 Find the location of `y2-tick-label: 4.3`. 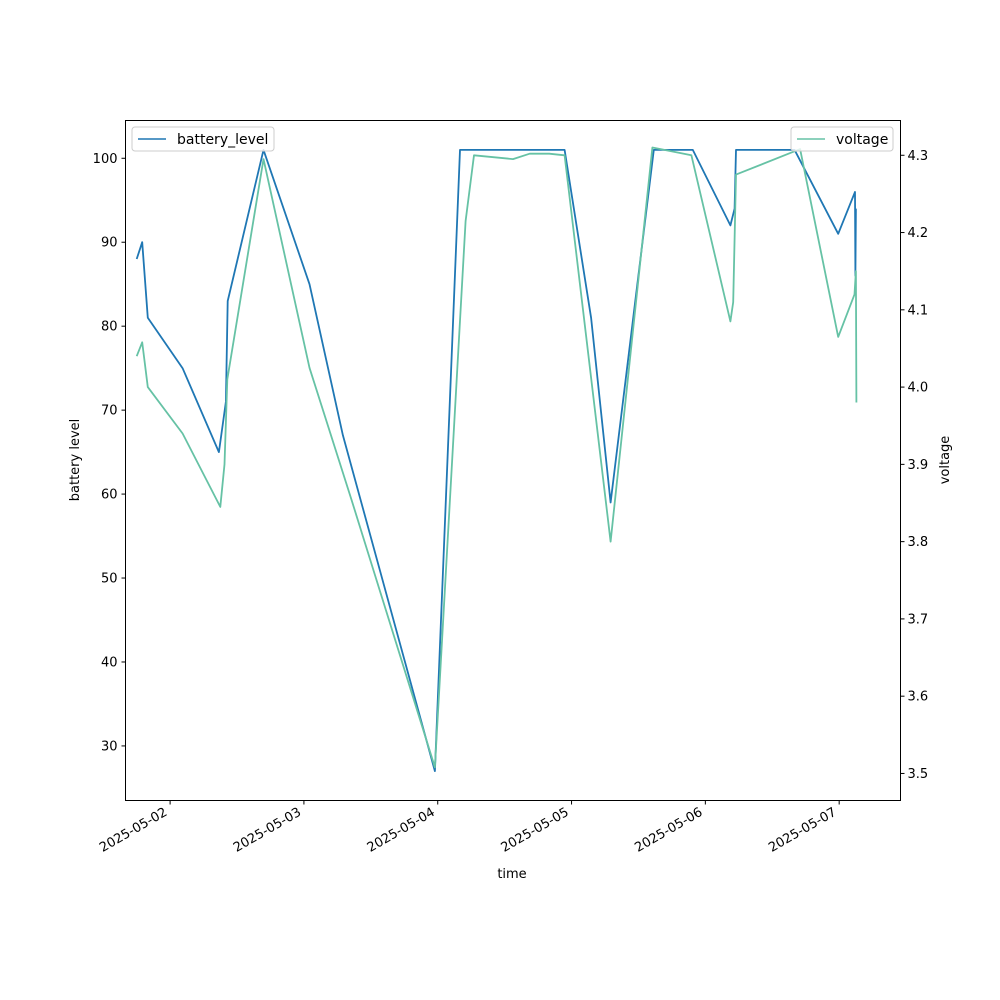

y2-tick-label: 4.3 is located at coordinates (918, 156).